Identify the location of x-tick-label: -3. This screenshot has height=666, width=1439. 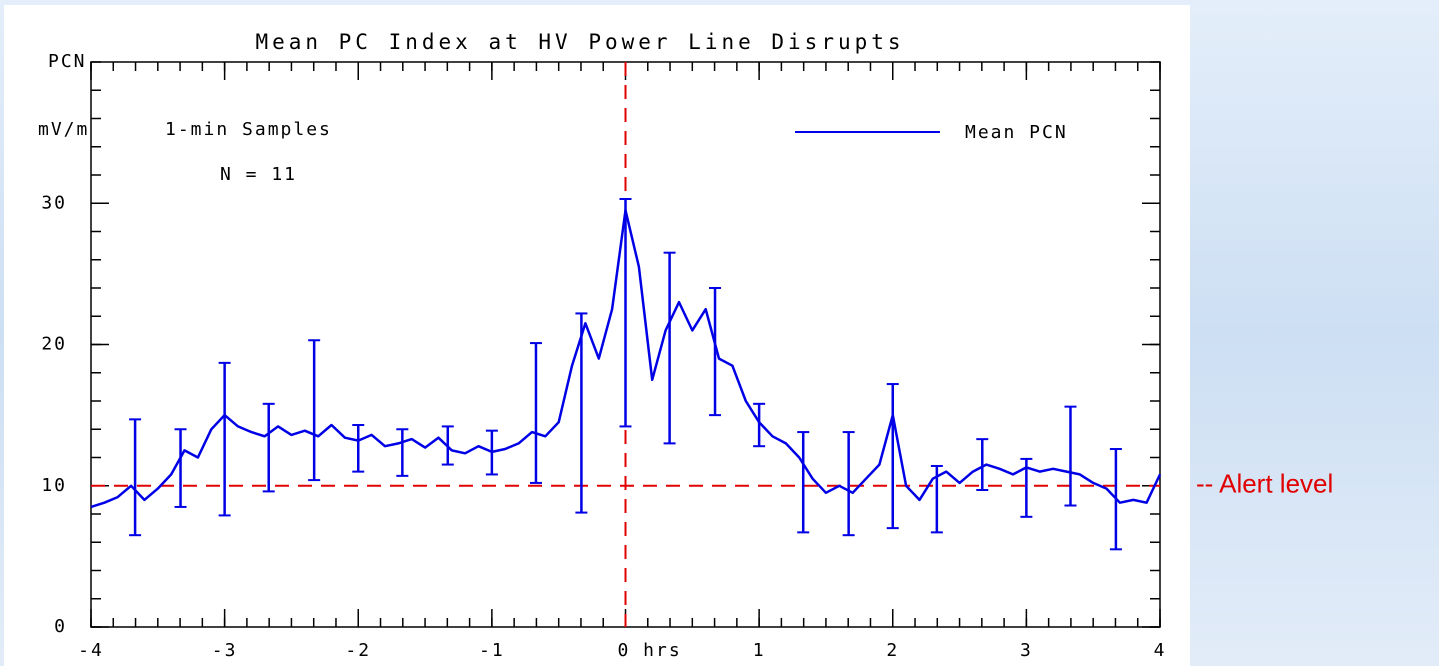
(225, 650).